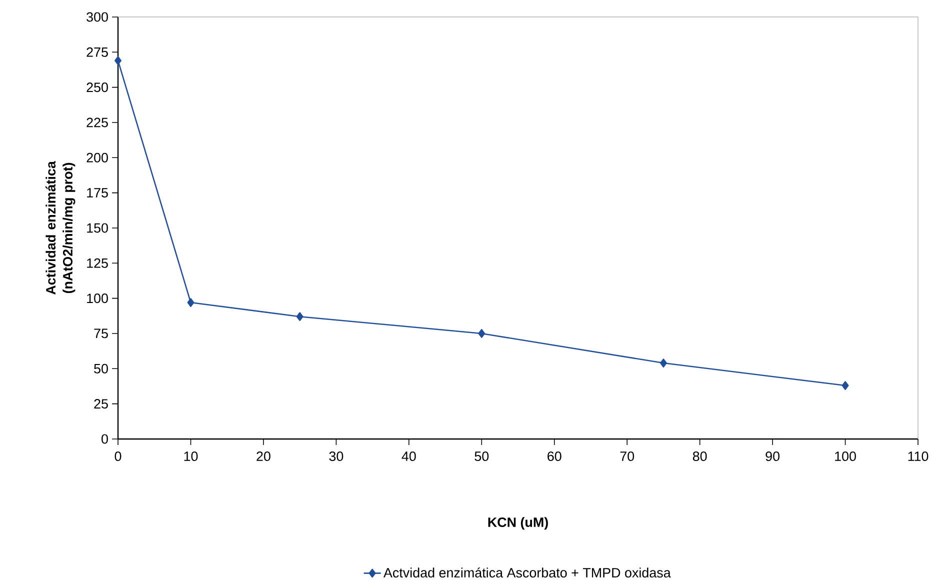 This screenshot has height=583, width=941. What do you see at coordinates (97, 193) in the screenshot?
I see `y-tick-label: 175` at bounding box center [97, 193].